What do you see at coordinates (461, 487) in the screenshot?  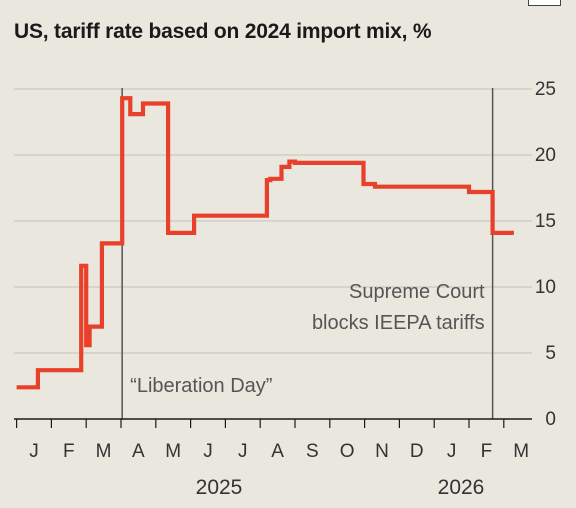 I see `year-label: 2026` at bounding box center [461, 487].